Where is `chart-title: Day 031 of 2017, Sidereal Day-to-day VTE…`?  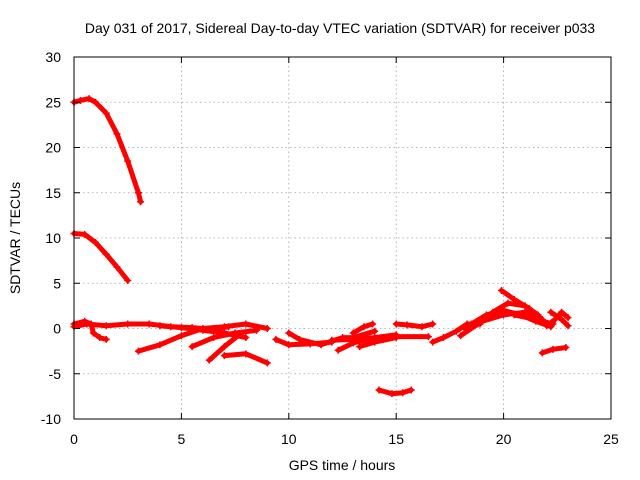 chart-title: Day 031 of 2017, Sidereal Day-to-day VTE… is located at coordinates (340, 28).